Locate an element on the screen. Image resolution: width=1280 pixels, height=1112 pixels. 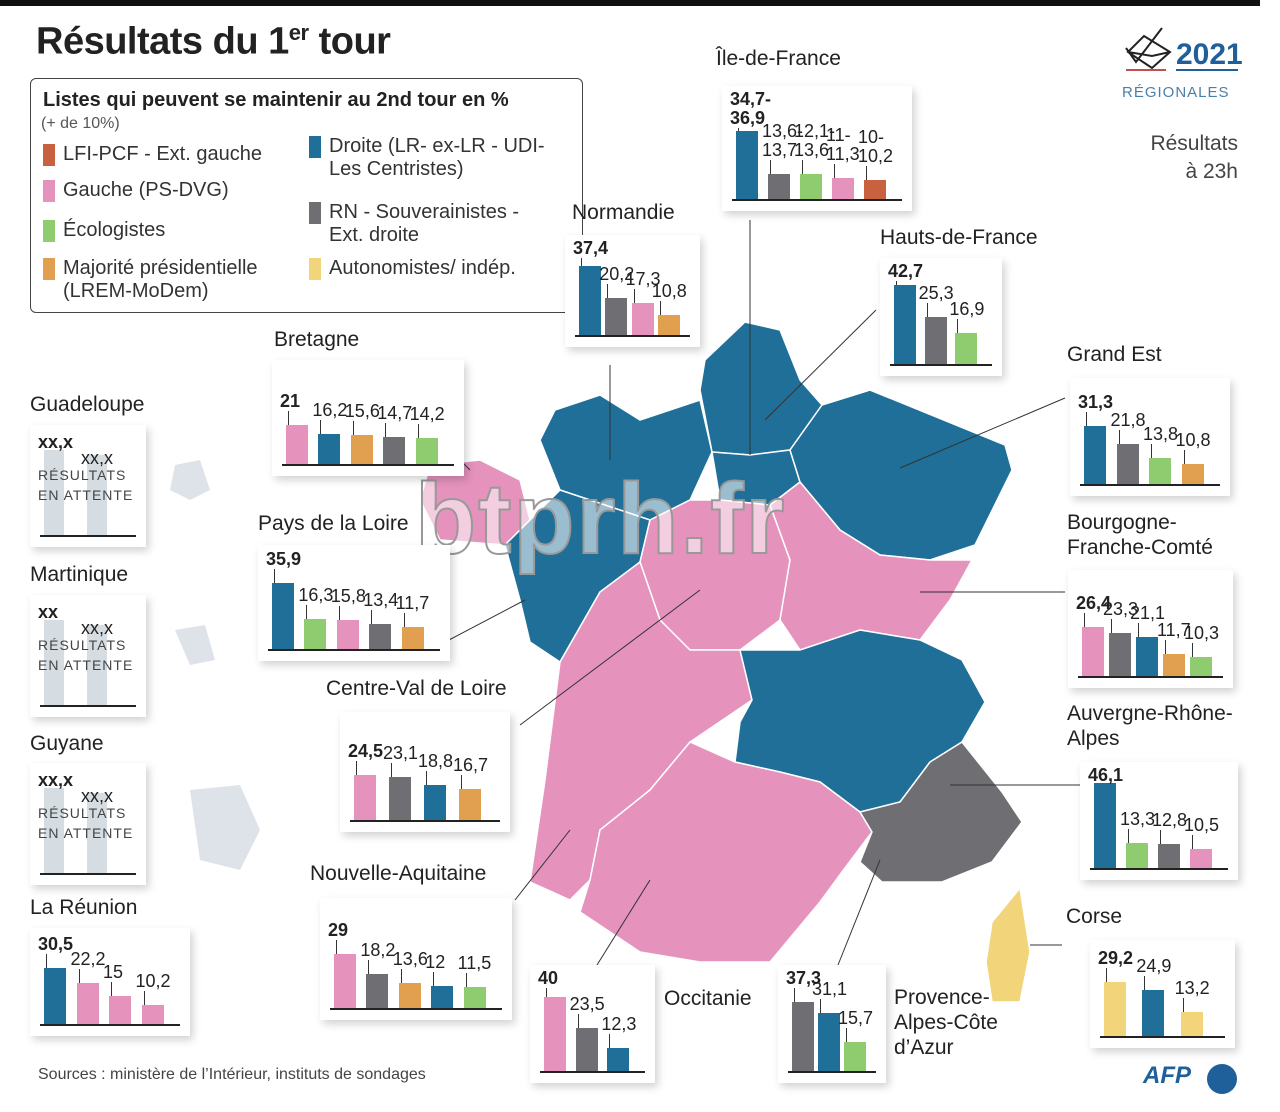
value-label: 12,3 is located at coordinates (619, 1024).